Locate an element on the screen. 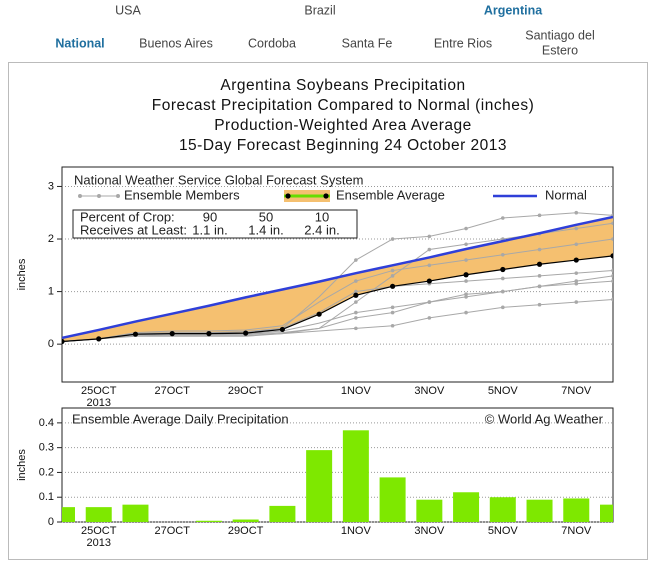  x-tick-label: 27OCT is located at coordinates (172, 531).